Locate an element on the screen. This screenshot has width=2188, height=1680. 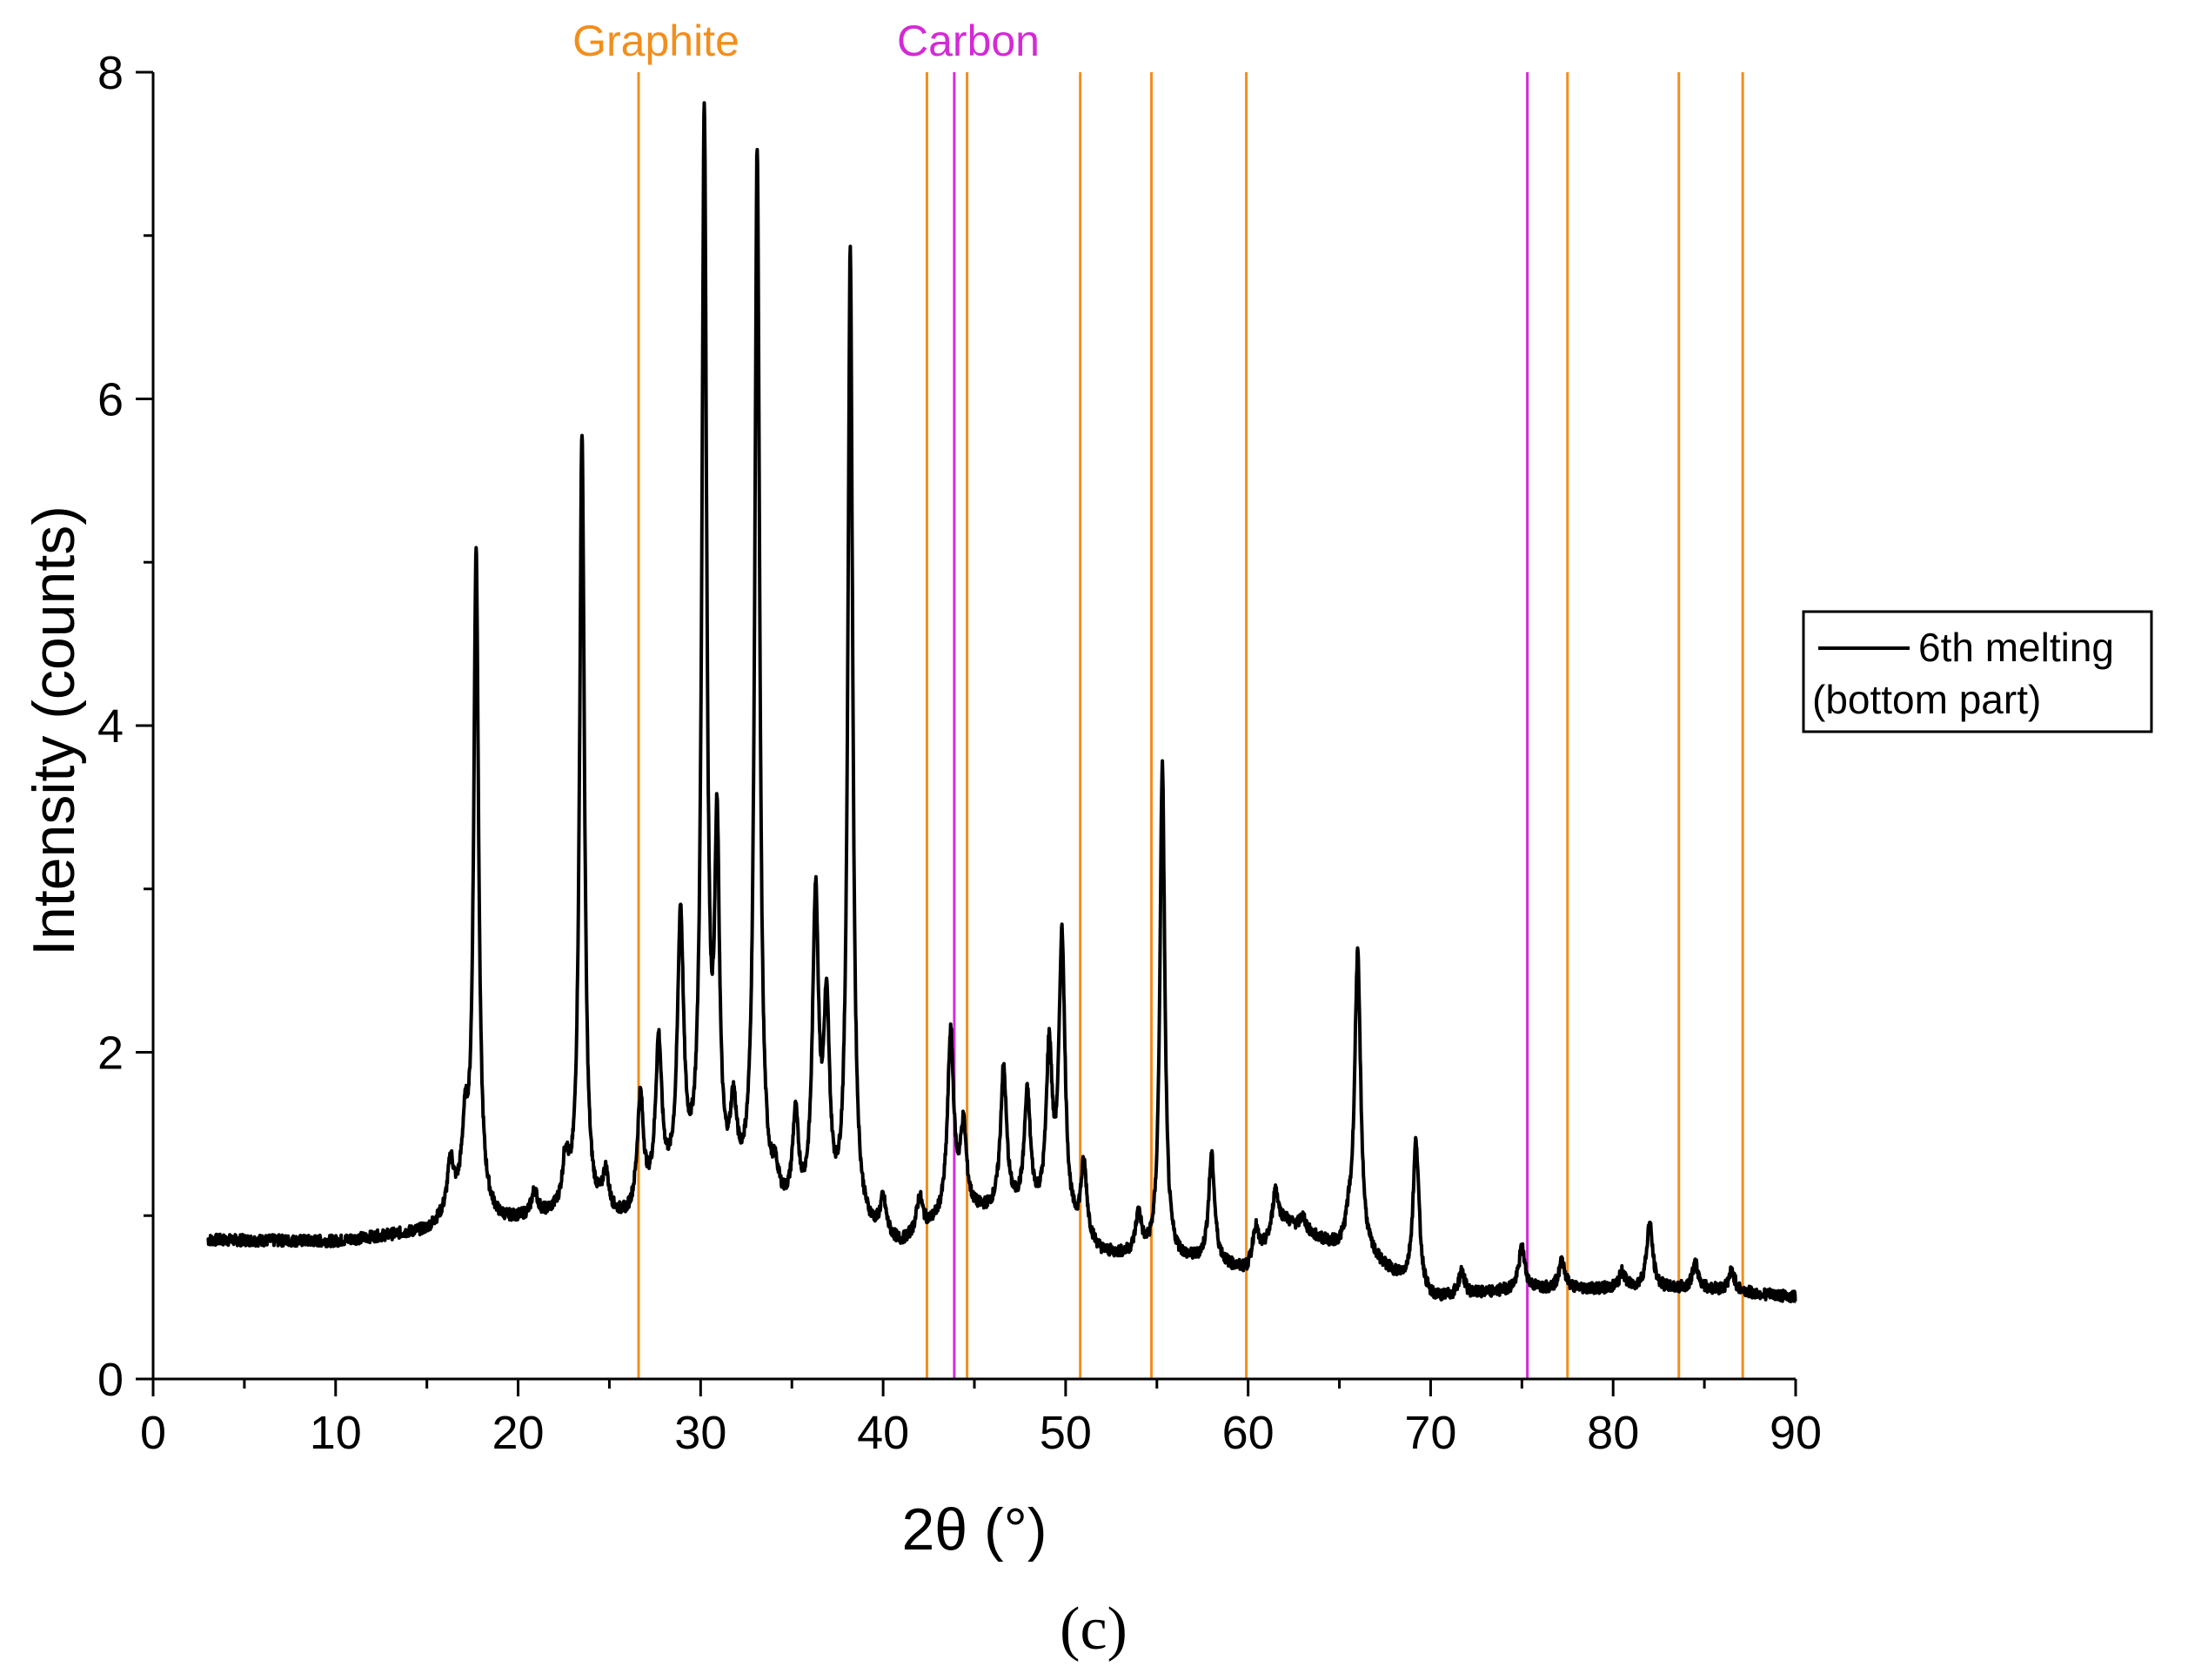
y-tick-label-4: 4 is located at coordinates (110, 726).